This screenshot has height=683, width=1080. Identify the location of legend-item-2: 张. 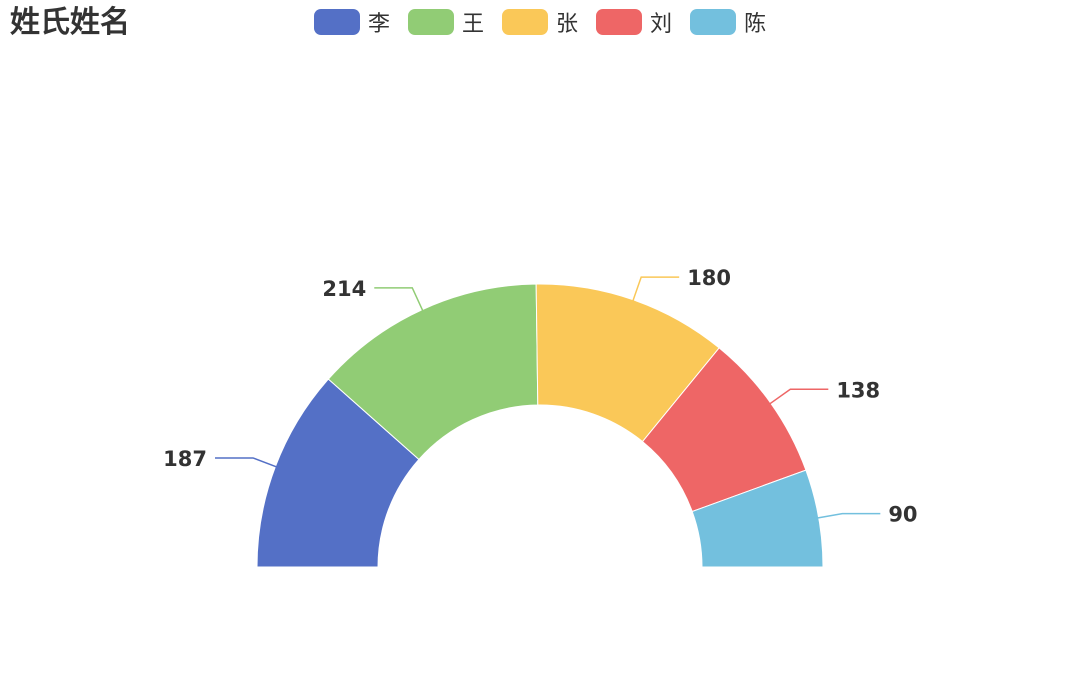
(540, 22).